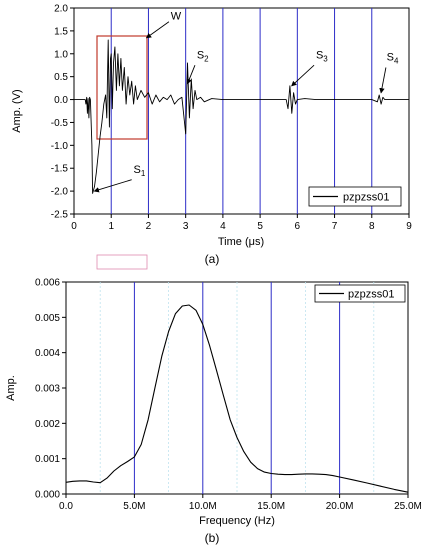 The width and height of the screenshot is (426, 550). I want to click on panel-a-annotation: S4, so click(393, 59).